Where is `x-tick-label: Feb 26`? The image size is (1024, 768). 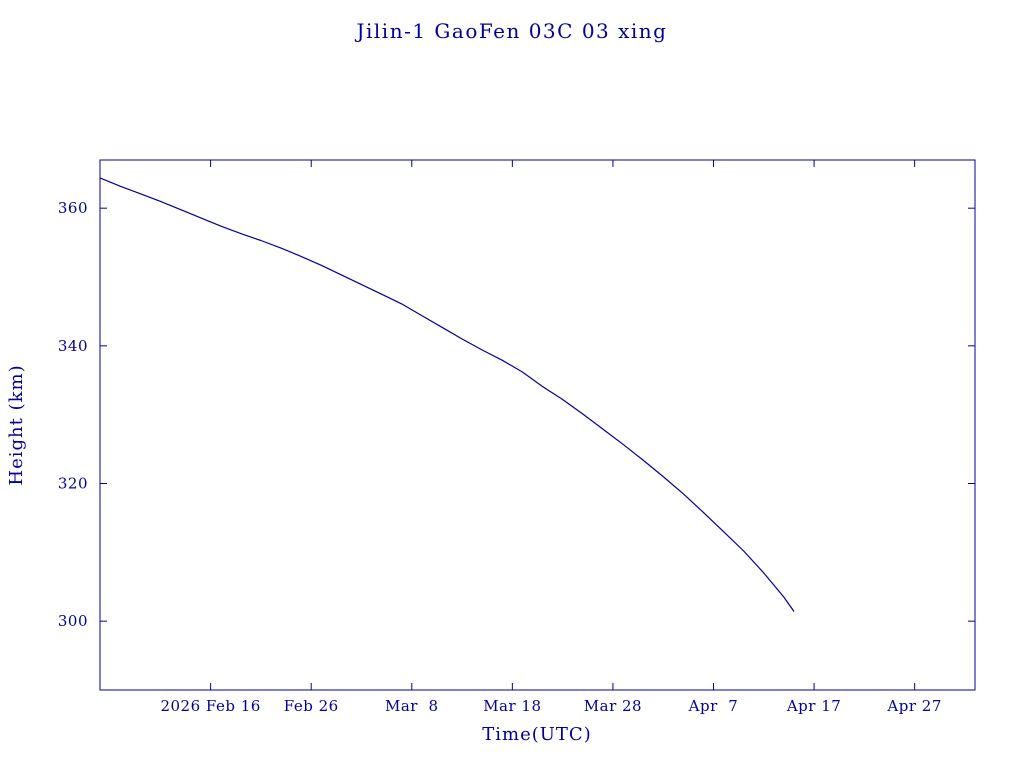
x-tick-label: Feb 26 is located at coordinates (311, 706).